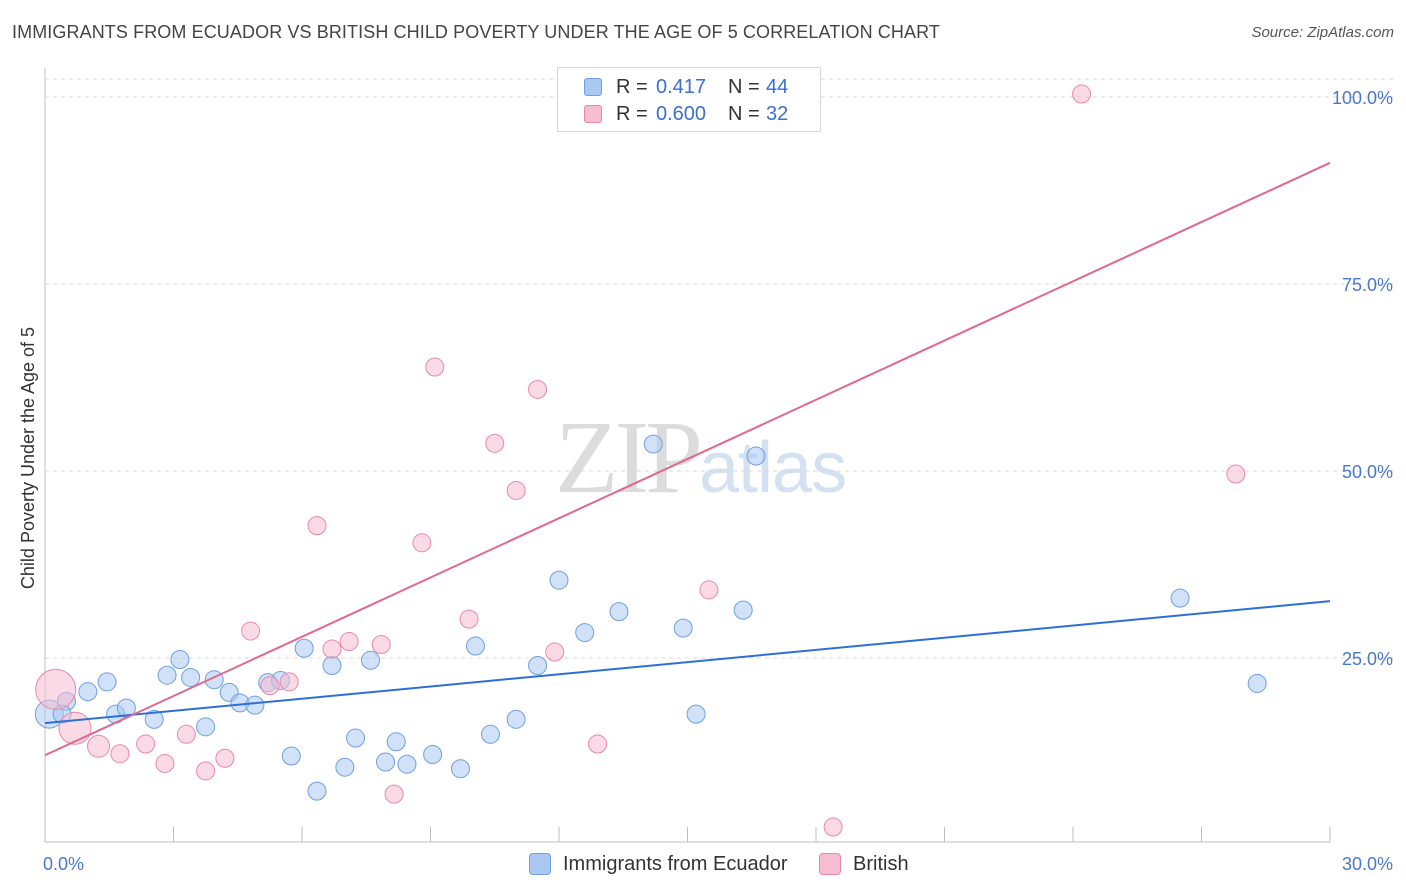  What do you see at coordinates (1367, 472) in the screenshot?
I see `y-tick-label: 50.0%` at bounding box center [1367, 472].